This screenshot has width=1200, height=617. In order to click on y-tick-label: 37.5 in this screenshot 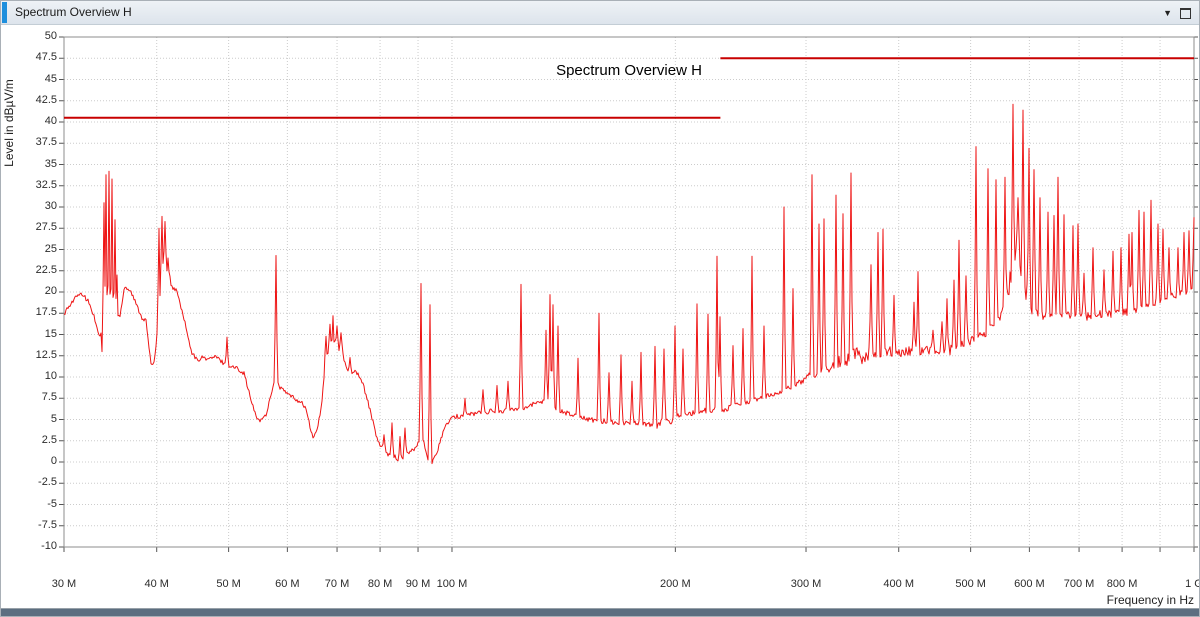, I will do `click(46, 142)`.